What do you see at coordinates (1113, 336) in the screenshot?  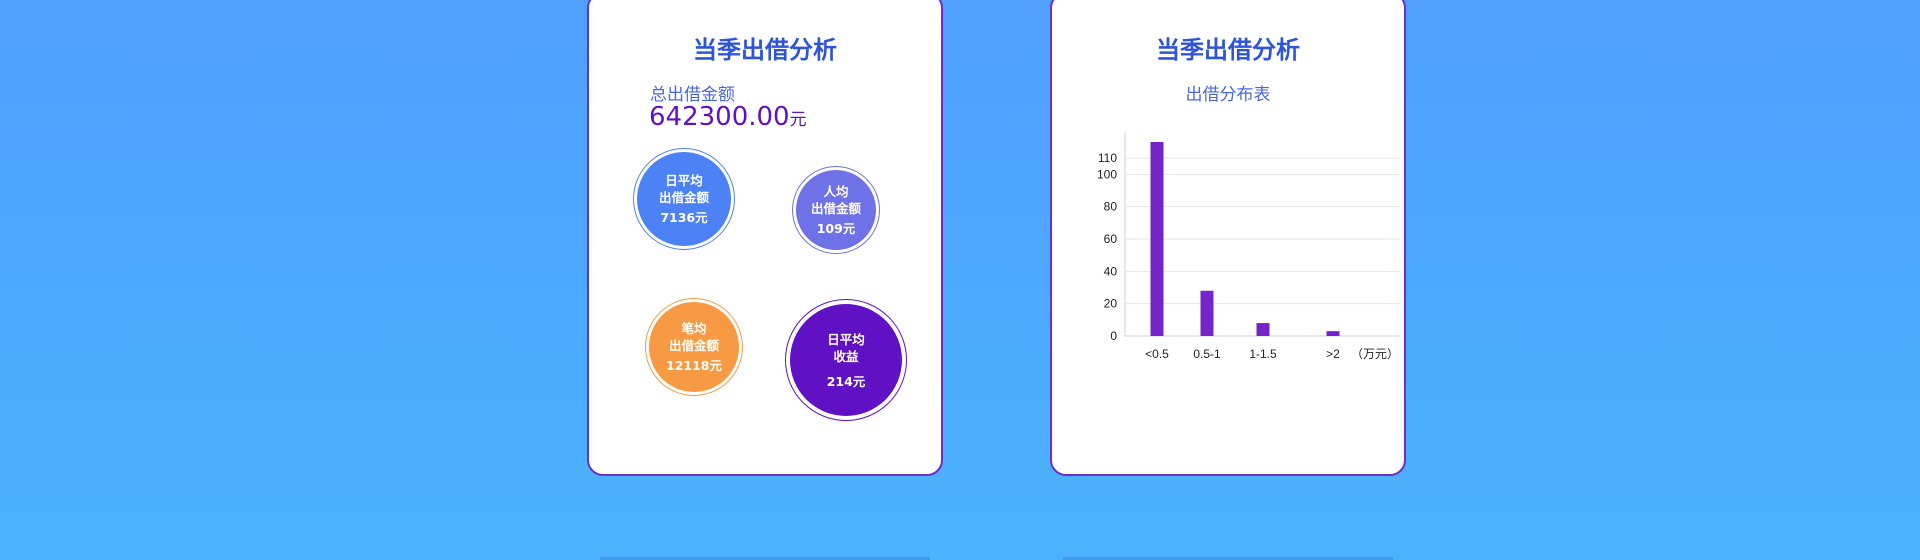 I see `y-tick-label: 0` at bounding box center [1113, 336].